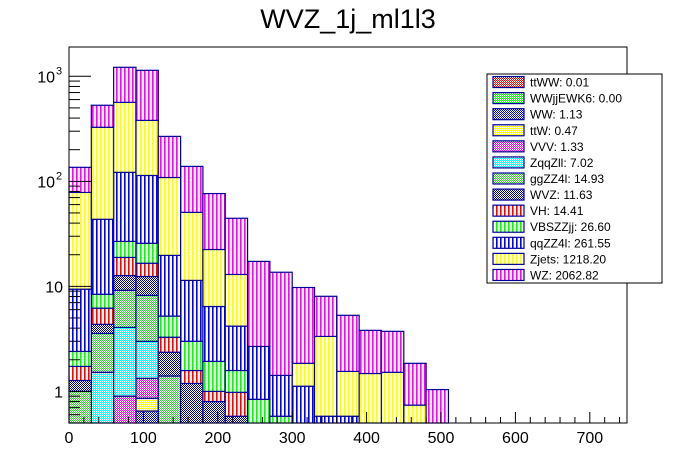 The height and width of the screenshot is (472, 696). I want to click on bar-WZ-bin1, so click(102, 116).